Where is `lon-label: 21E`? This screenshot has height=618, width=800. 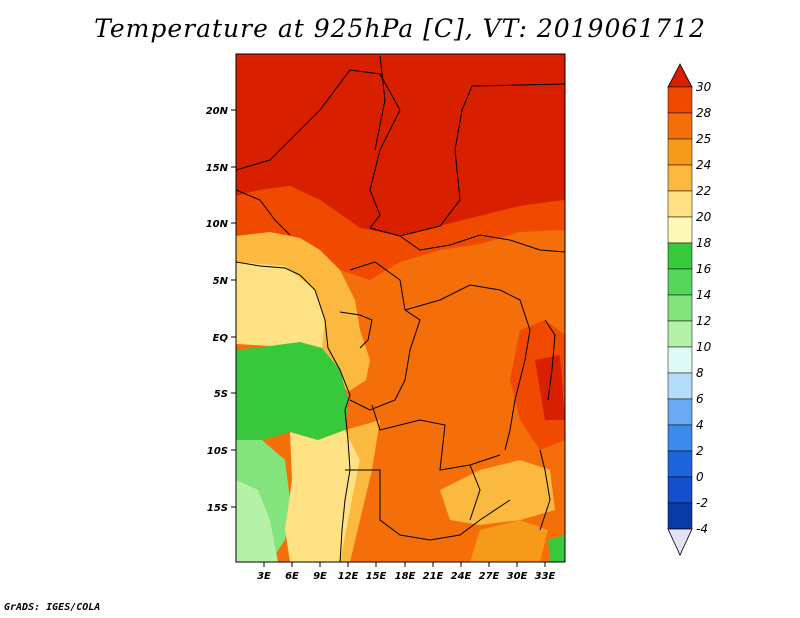
lon-label: 21E is located at coordinates (433, 576).